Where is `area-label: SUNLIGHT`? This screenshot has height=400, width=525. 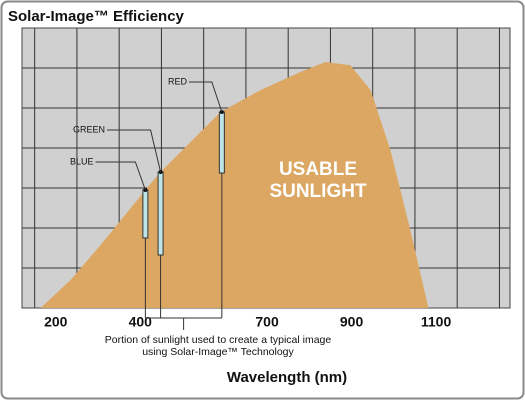
area-label: SUNLIGHT is located at coordinates (318, 191).